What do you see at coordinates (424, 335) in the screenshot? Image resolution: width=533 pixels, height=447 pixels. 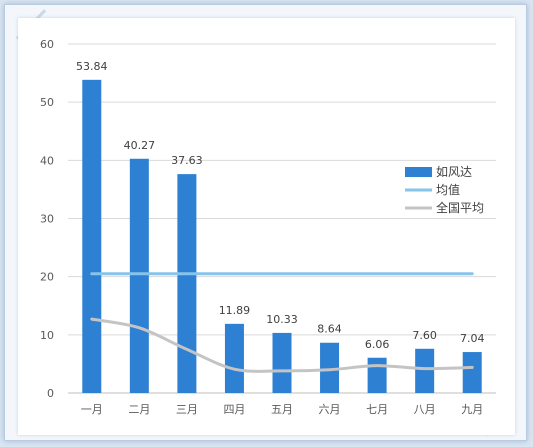 I see `bar-value-label: 7.60` at bounding box center [424, 335].